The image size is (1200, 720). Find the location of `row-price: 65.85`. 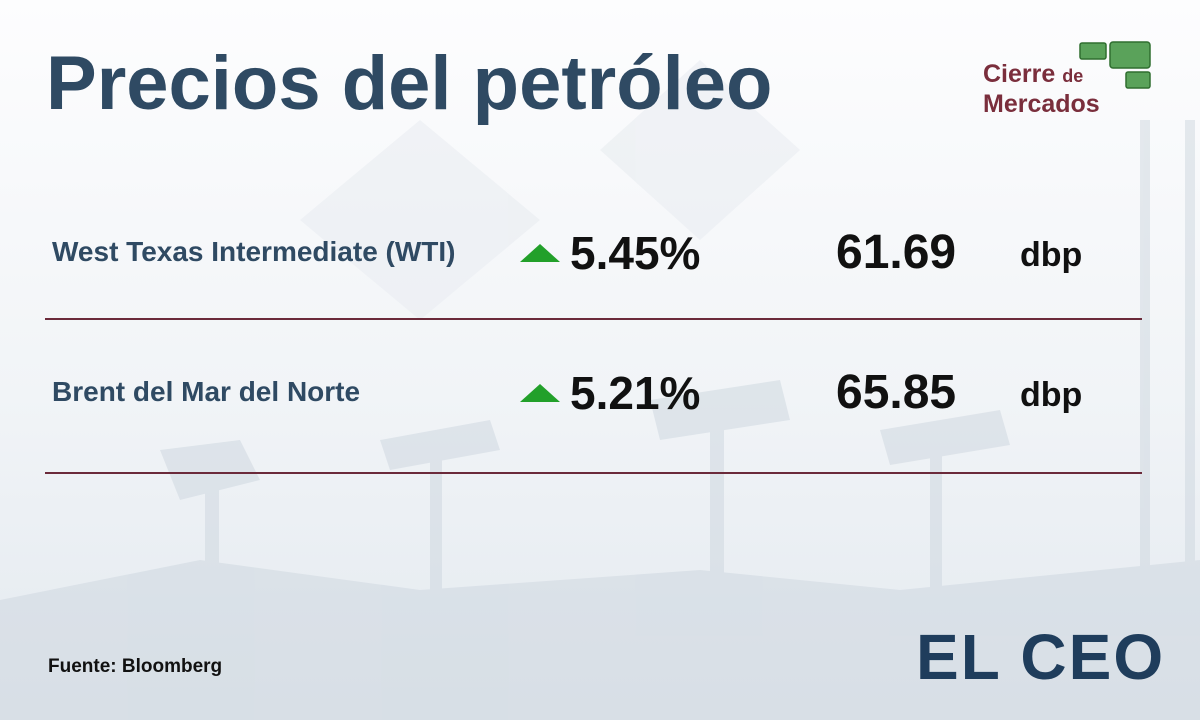

row-price: 65.85 is located at coordinates (896, 392).